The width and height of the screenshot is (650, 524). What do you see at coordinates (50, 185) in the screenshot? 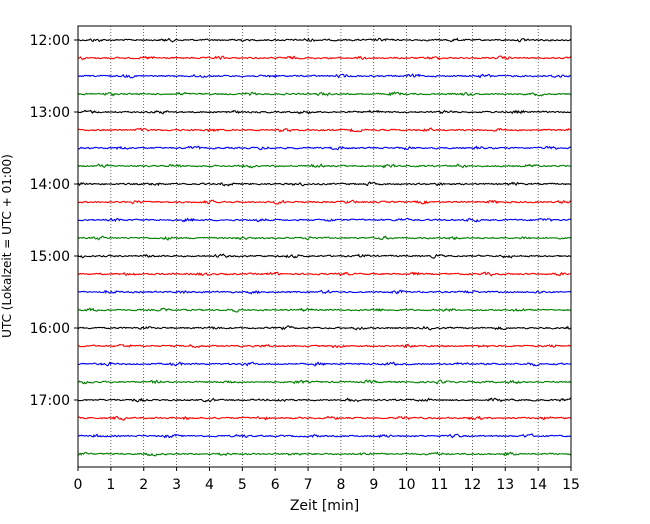
I see `y-tick-label: 14:00` at bounding box center [50, 185].